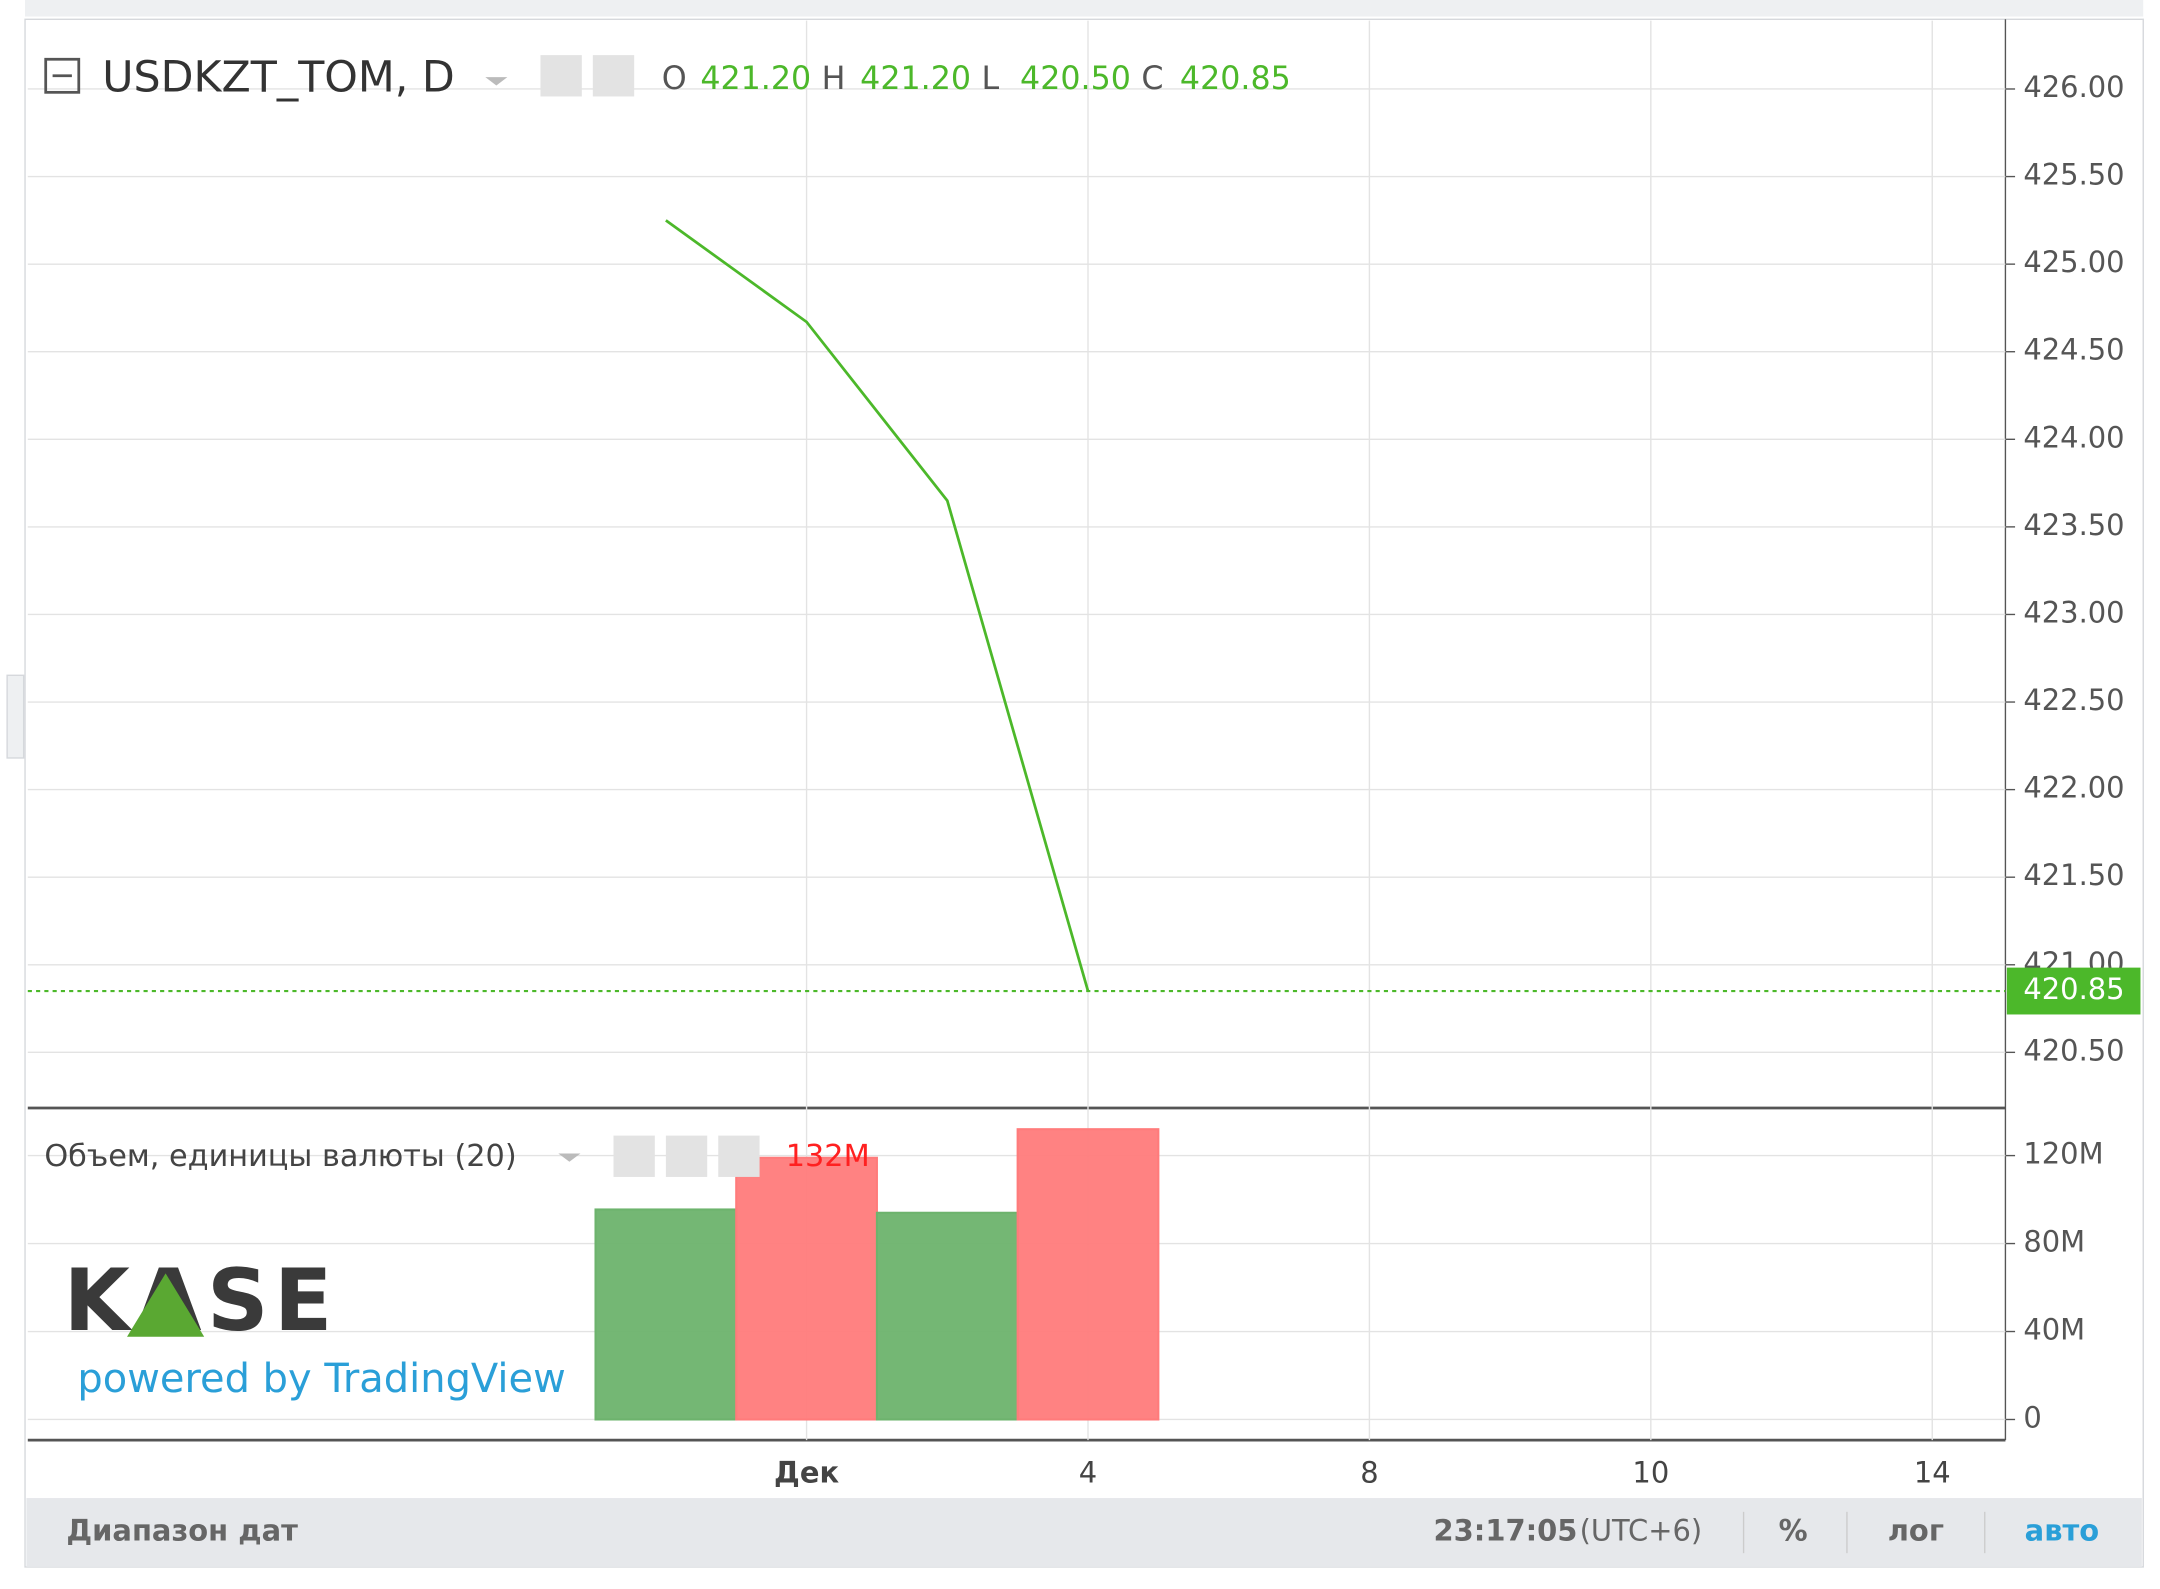 This screenshot has height=1589, width=2160. Describe the element at coordinates (976, 79) in the screenshot. I see `ohlc: O 421.20 H 421.20 L 420.50 C 420.85` at that location.